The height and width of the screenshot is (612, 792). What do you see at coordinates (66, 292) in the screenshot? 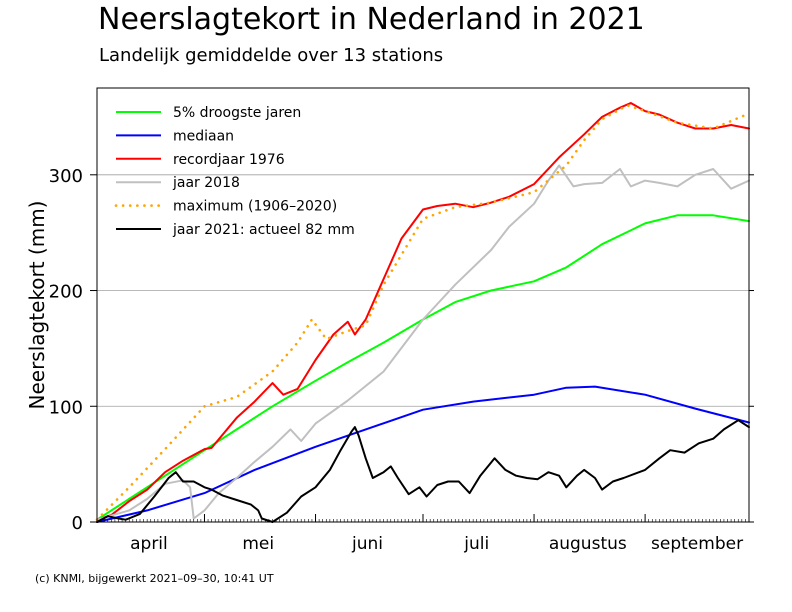
I see `y-tick-label: 200` at bounding box center [66, 292].